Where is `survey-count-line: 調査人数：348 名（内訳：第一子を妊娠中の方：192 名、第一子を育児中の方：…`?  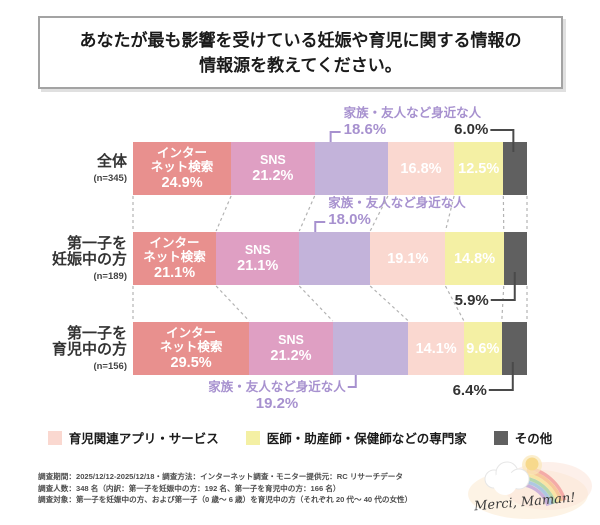 survey-count-line: 調査人数：348 名（内訳：第一子を妊娠中の方：192 名、第一子を育児中の方：… is located at coordinates (225, 489).